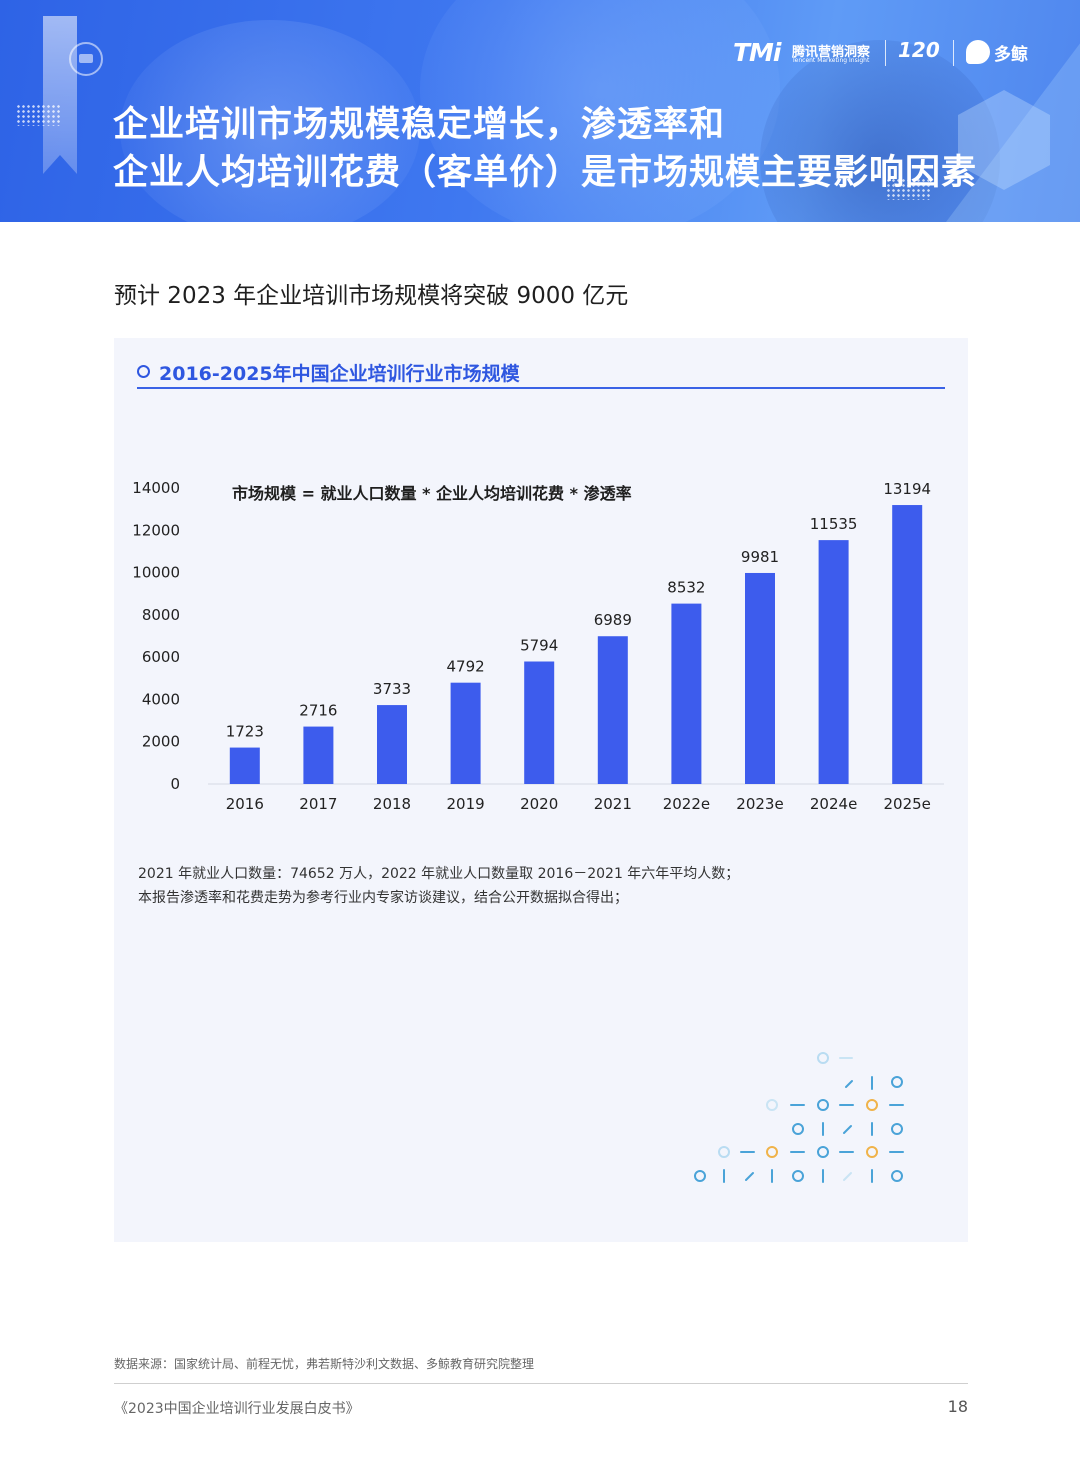  I want to click on y-tick-label: 10000, so click(156, 573).